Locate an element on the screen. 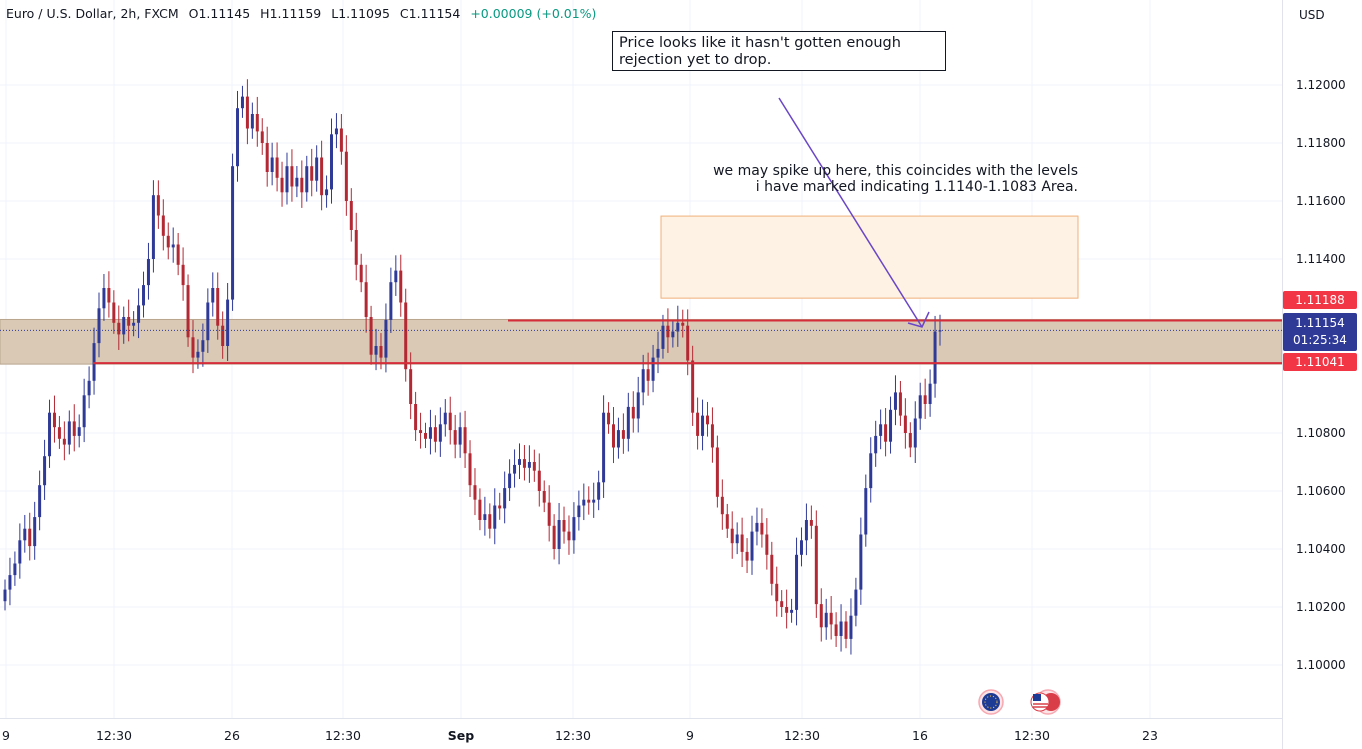 This screenshot has height=749, width=1362. target-area-box is located at coordinates (869, 257).